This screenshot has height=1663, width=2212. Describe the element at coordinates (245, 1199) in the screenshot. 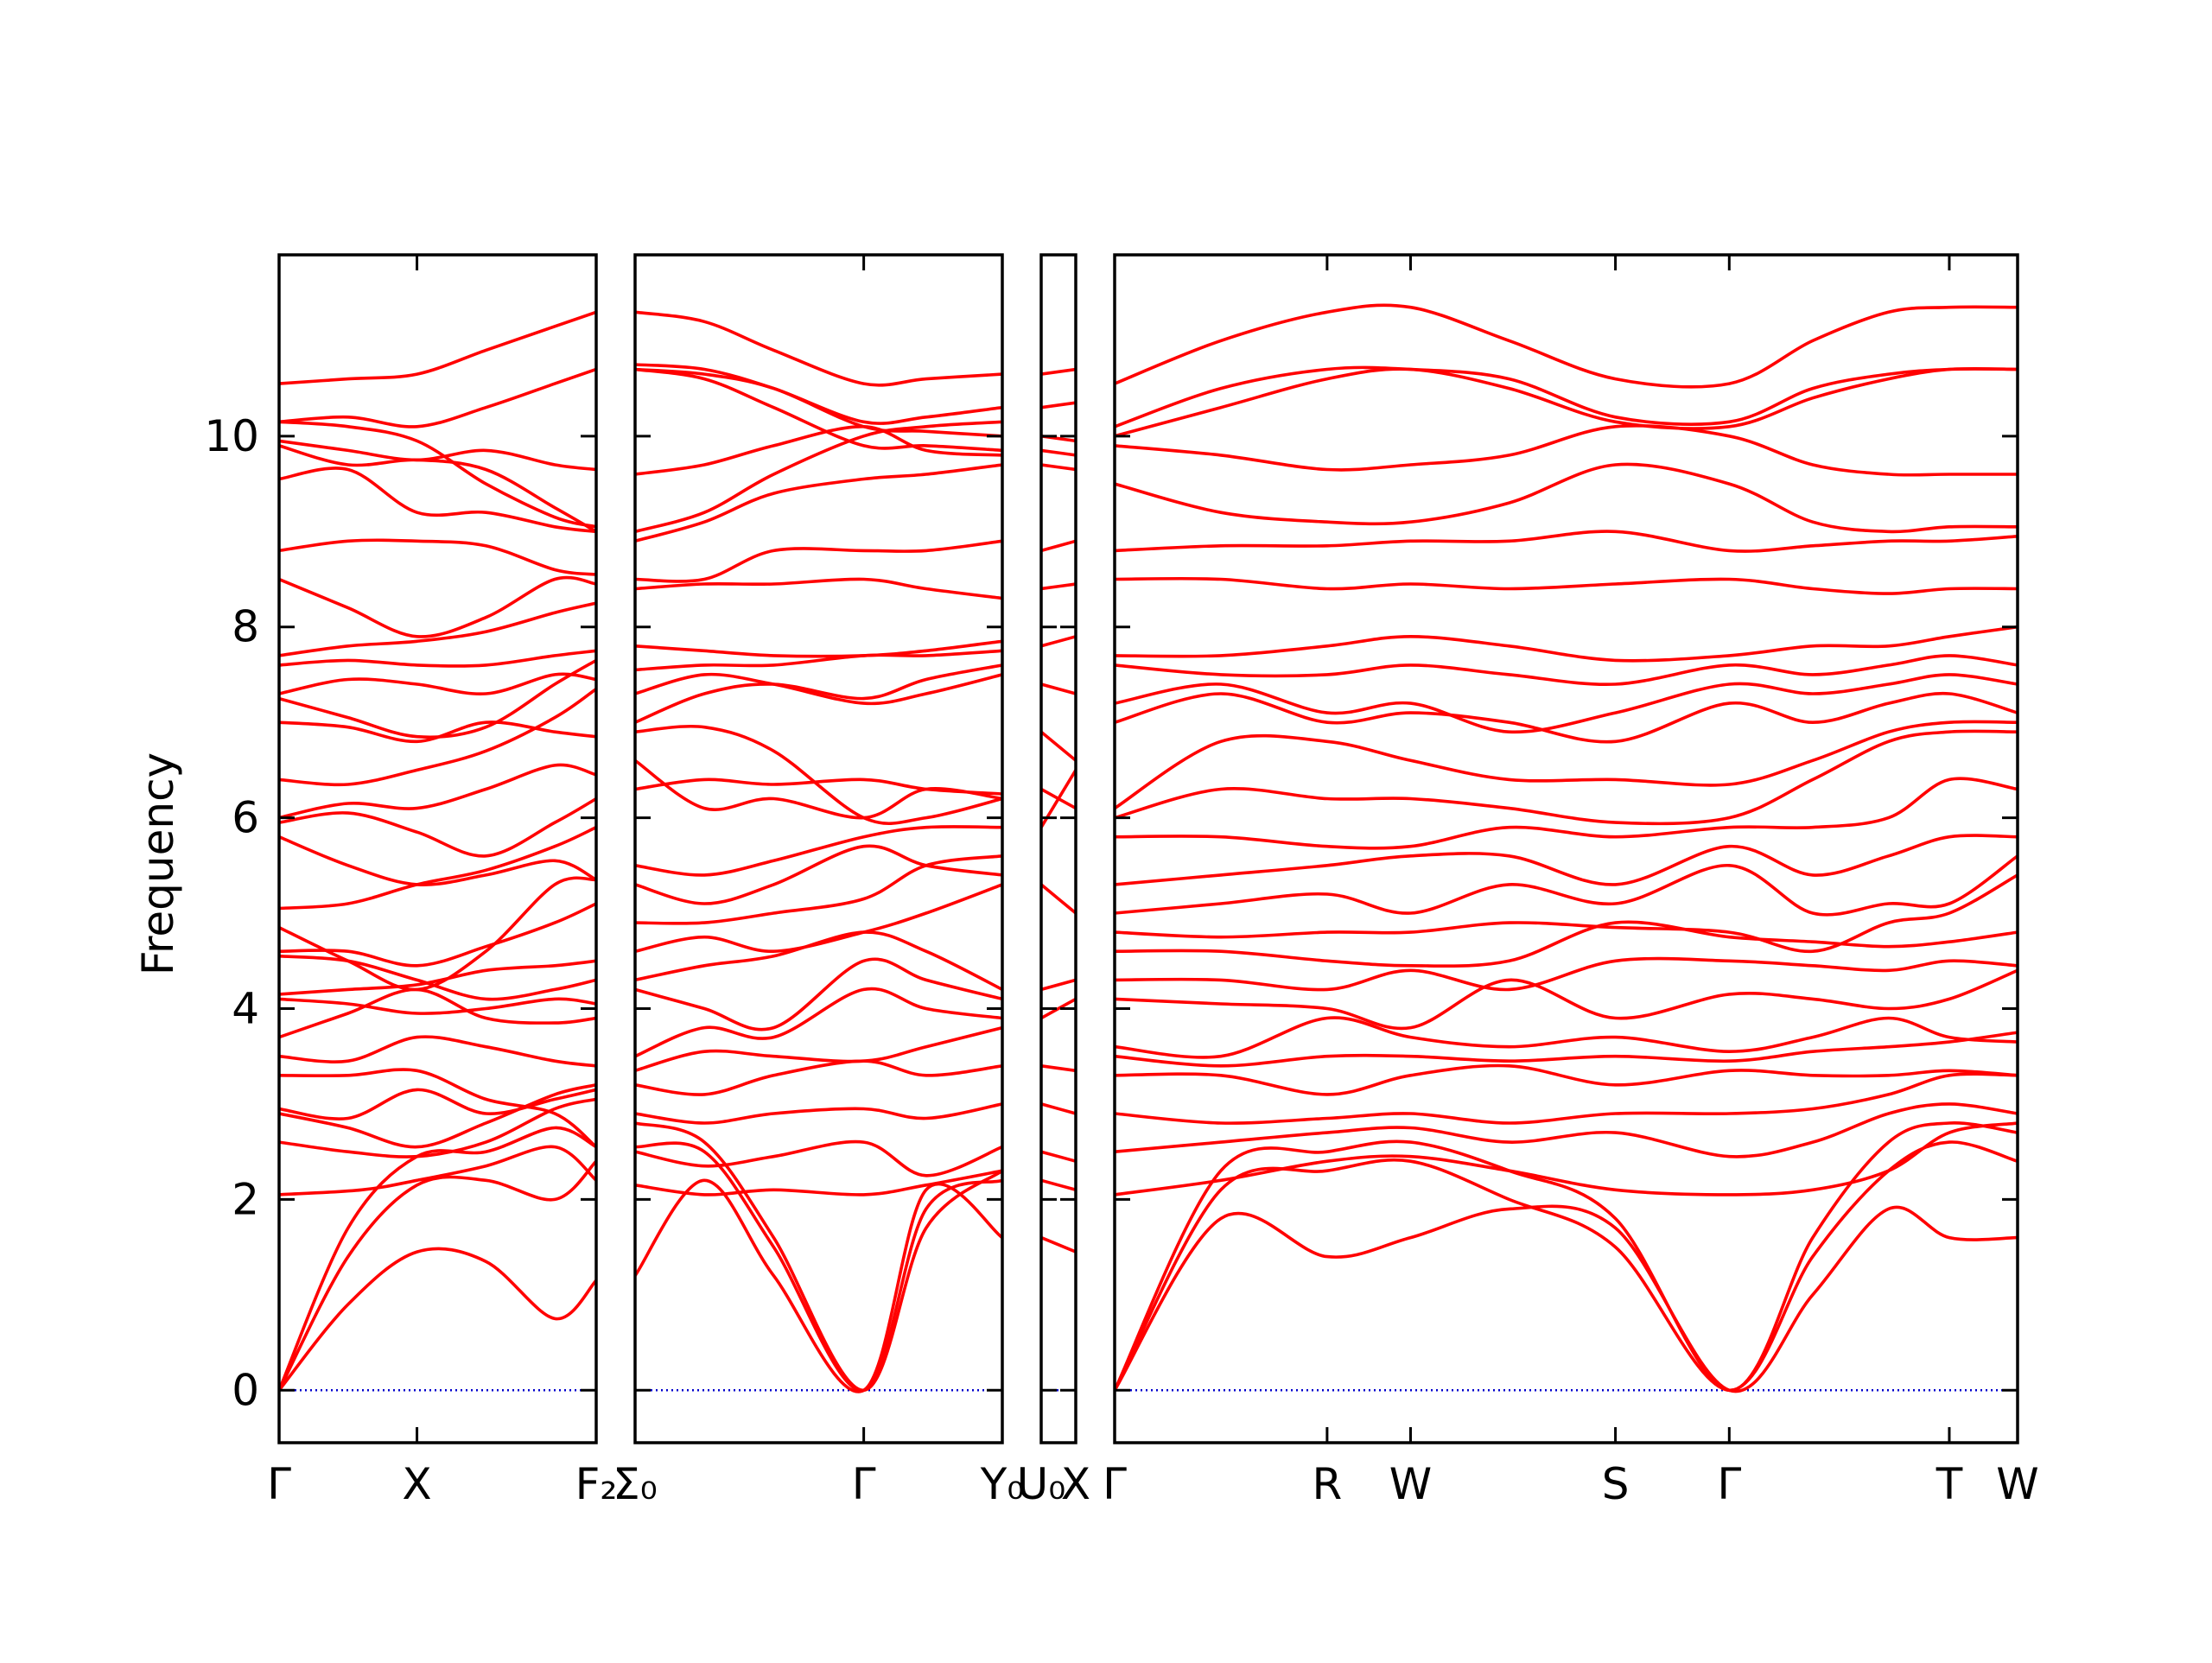

I see `y-tick-label: 2` at that location.